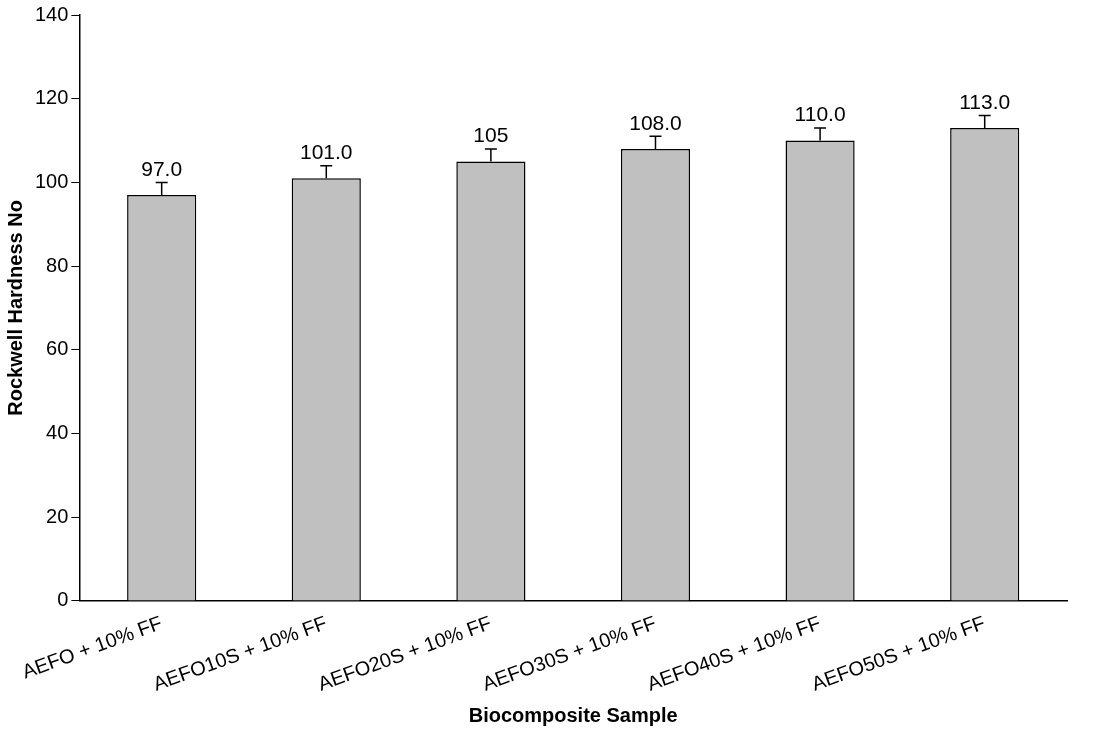 This screenshot has width=1107, height=737. What do you see at coordinates (57, 515) in the screenshot?
I see `y-tick-label: 20` at bounding box center [57, 515].